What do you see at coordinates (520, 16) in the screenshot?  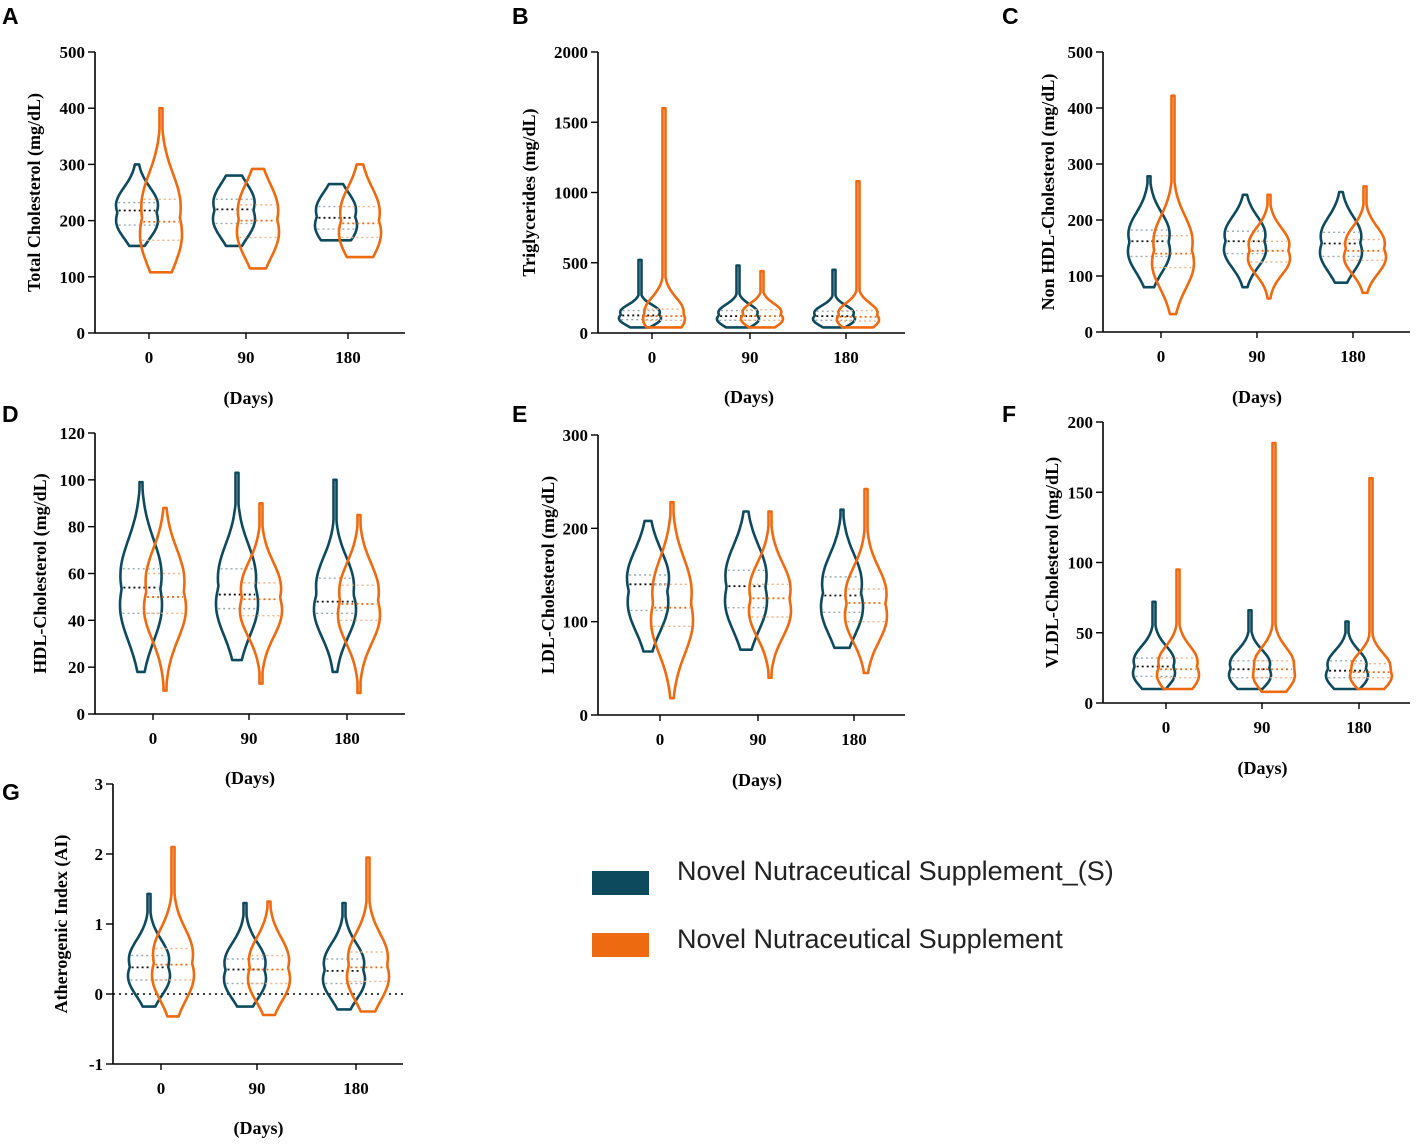 I see `panel-letter: B` at bounding box center [520, 16].